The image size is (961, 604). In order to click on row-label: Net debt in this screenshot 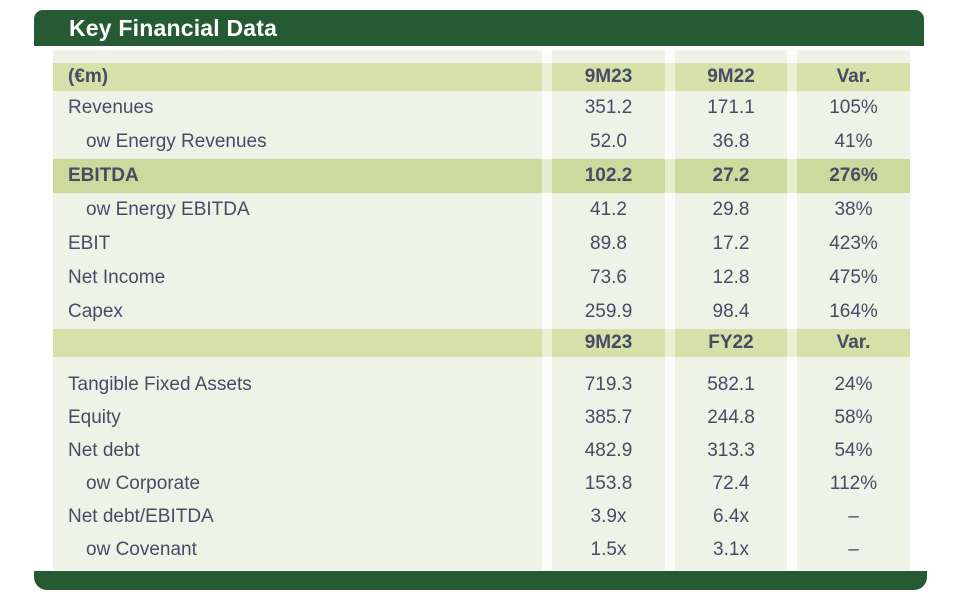, I will do `click(104, 450)`.